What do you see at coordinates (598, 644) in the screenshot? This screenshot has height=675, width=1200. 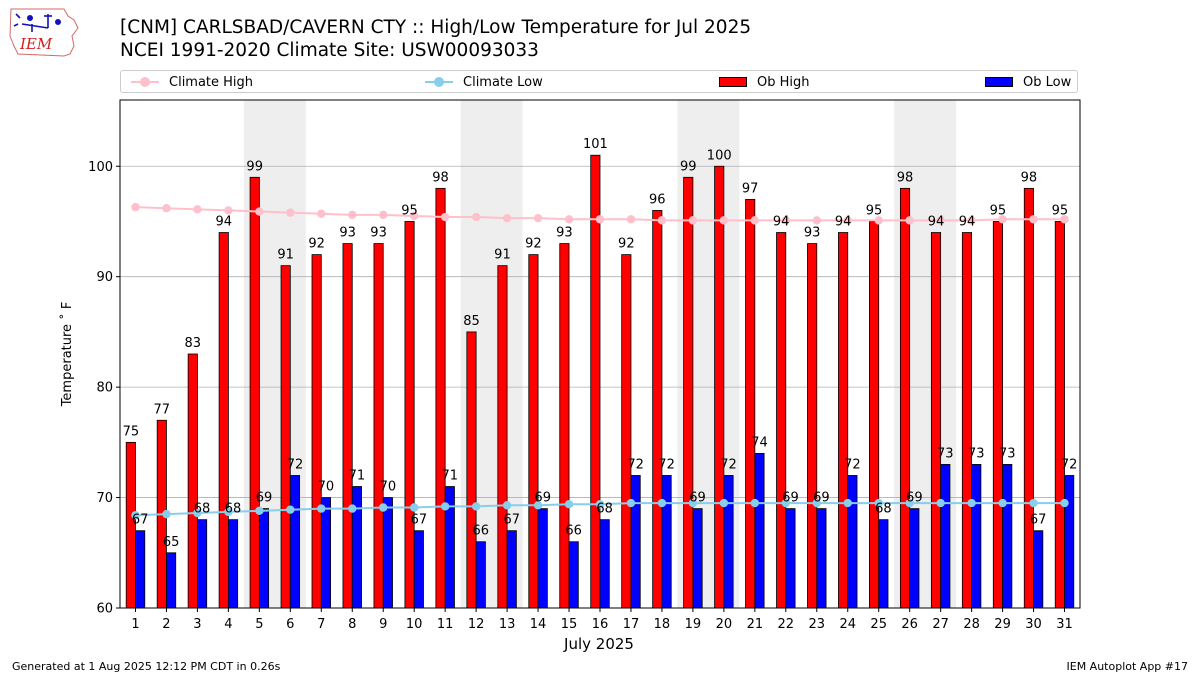 I see `x-axis-label: July 2025` at bounding box center [598, 644].